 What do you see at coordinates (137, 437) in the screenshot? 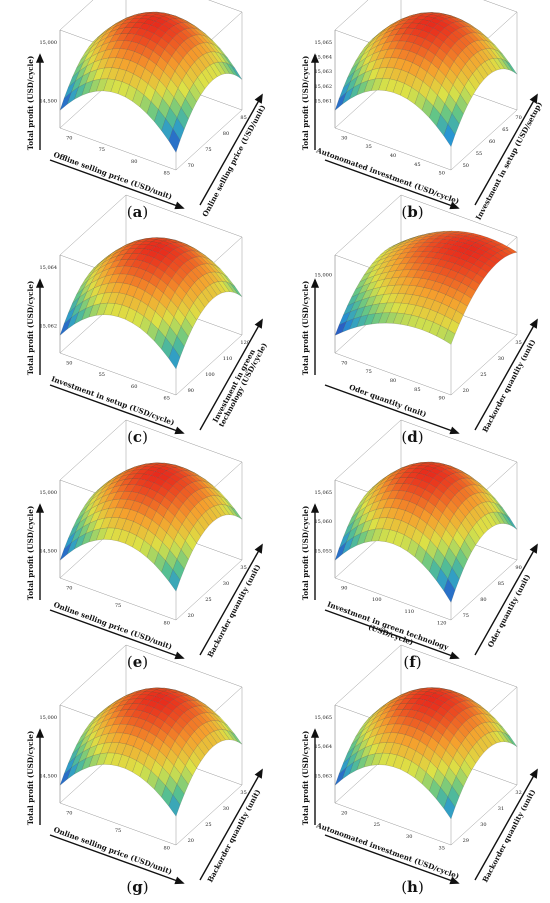
I see `caption-letter: c` at bounding box center [137, 437].